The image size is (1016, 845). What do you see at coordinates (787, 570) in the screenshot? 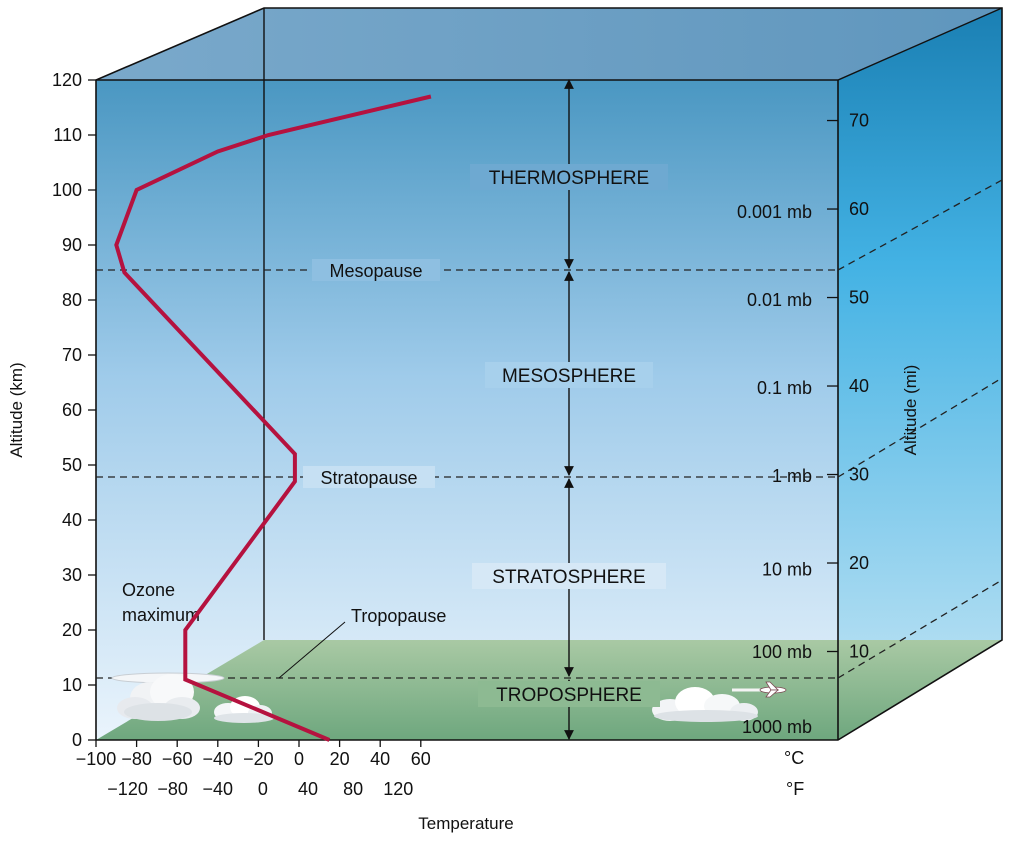
I see `pressure-label: 10 mb` at bounding box center [787, 570].